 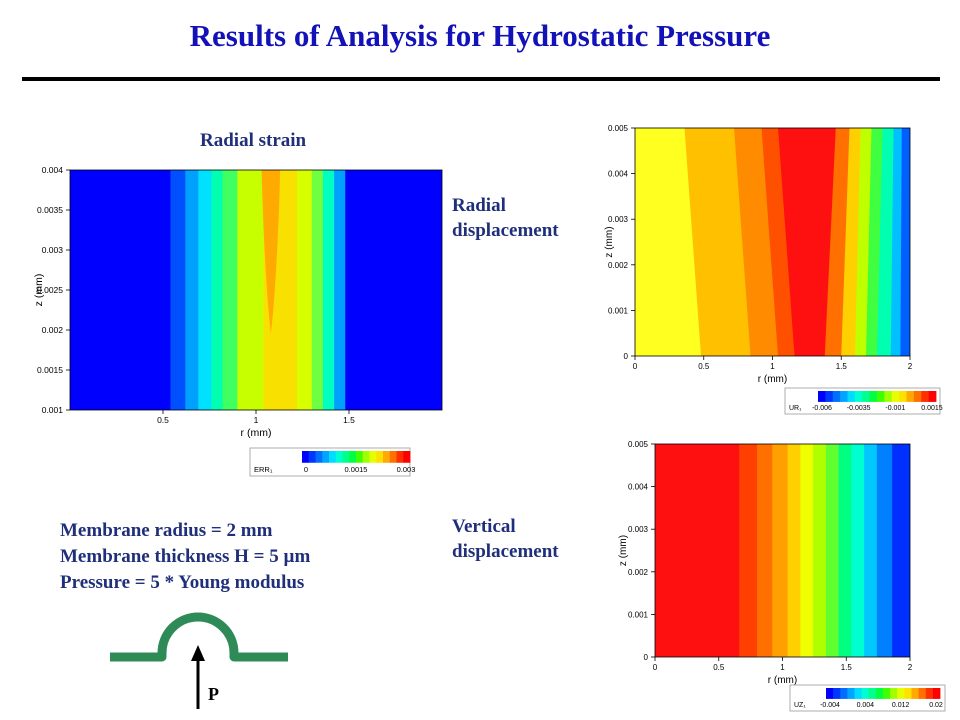 I want to click on spec-radius: Membrane radius = 2 mm, so click(x=166, y=530).